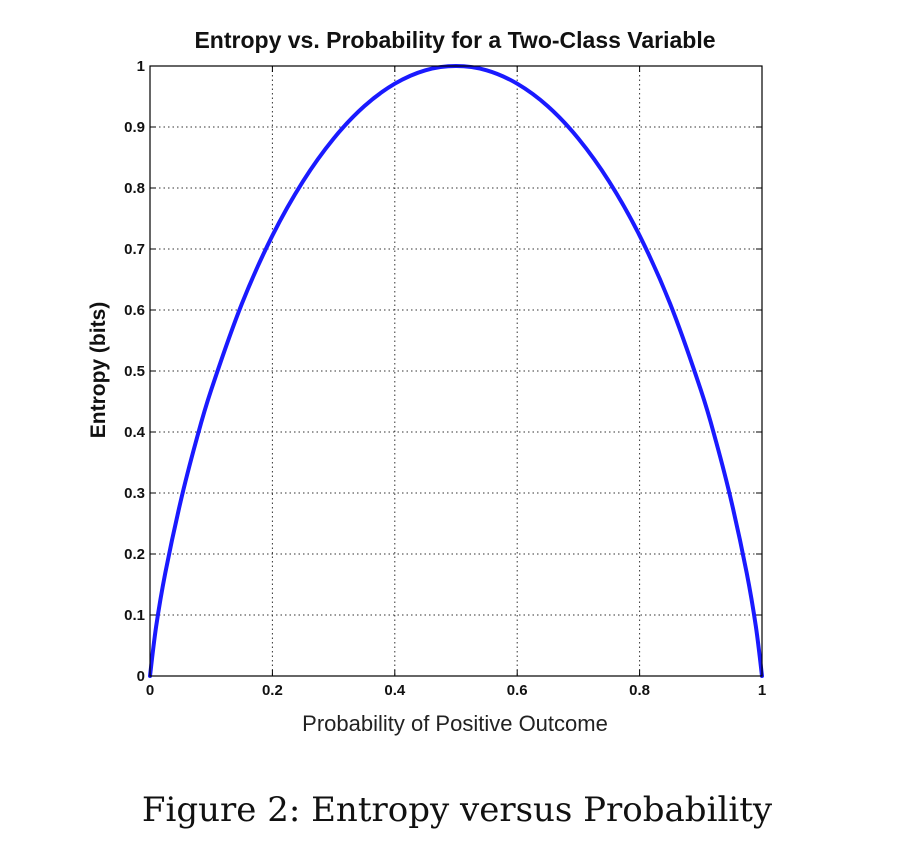 This screenshot has height=860, width=914. Describe the element at coordinates (134, 127) in the screenshot. I see `y-tick-label: 0.9` at that location.